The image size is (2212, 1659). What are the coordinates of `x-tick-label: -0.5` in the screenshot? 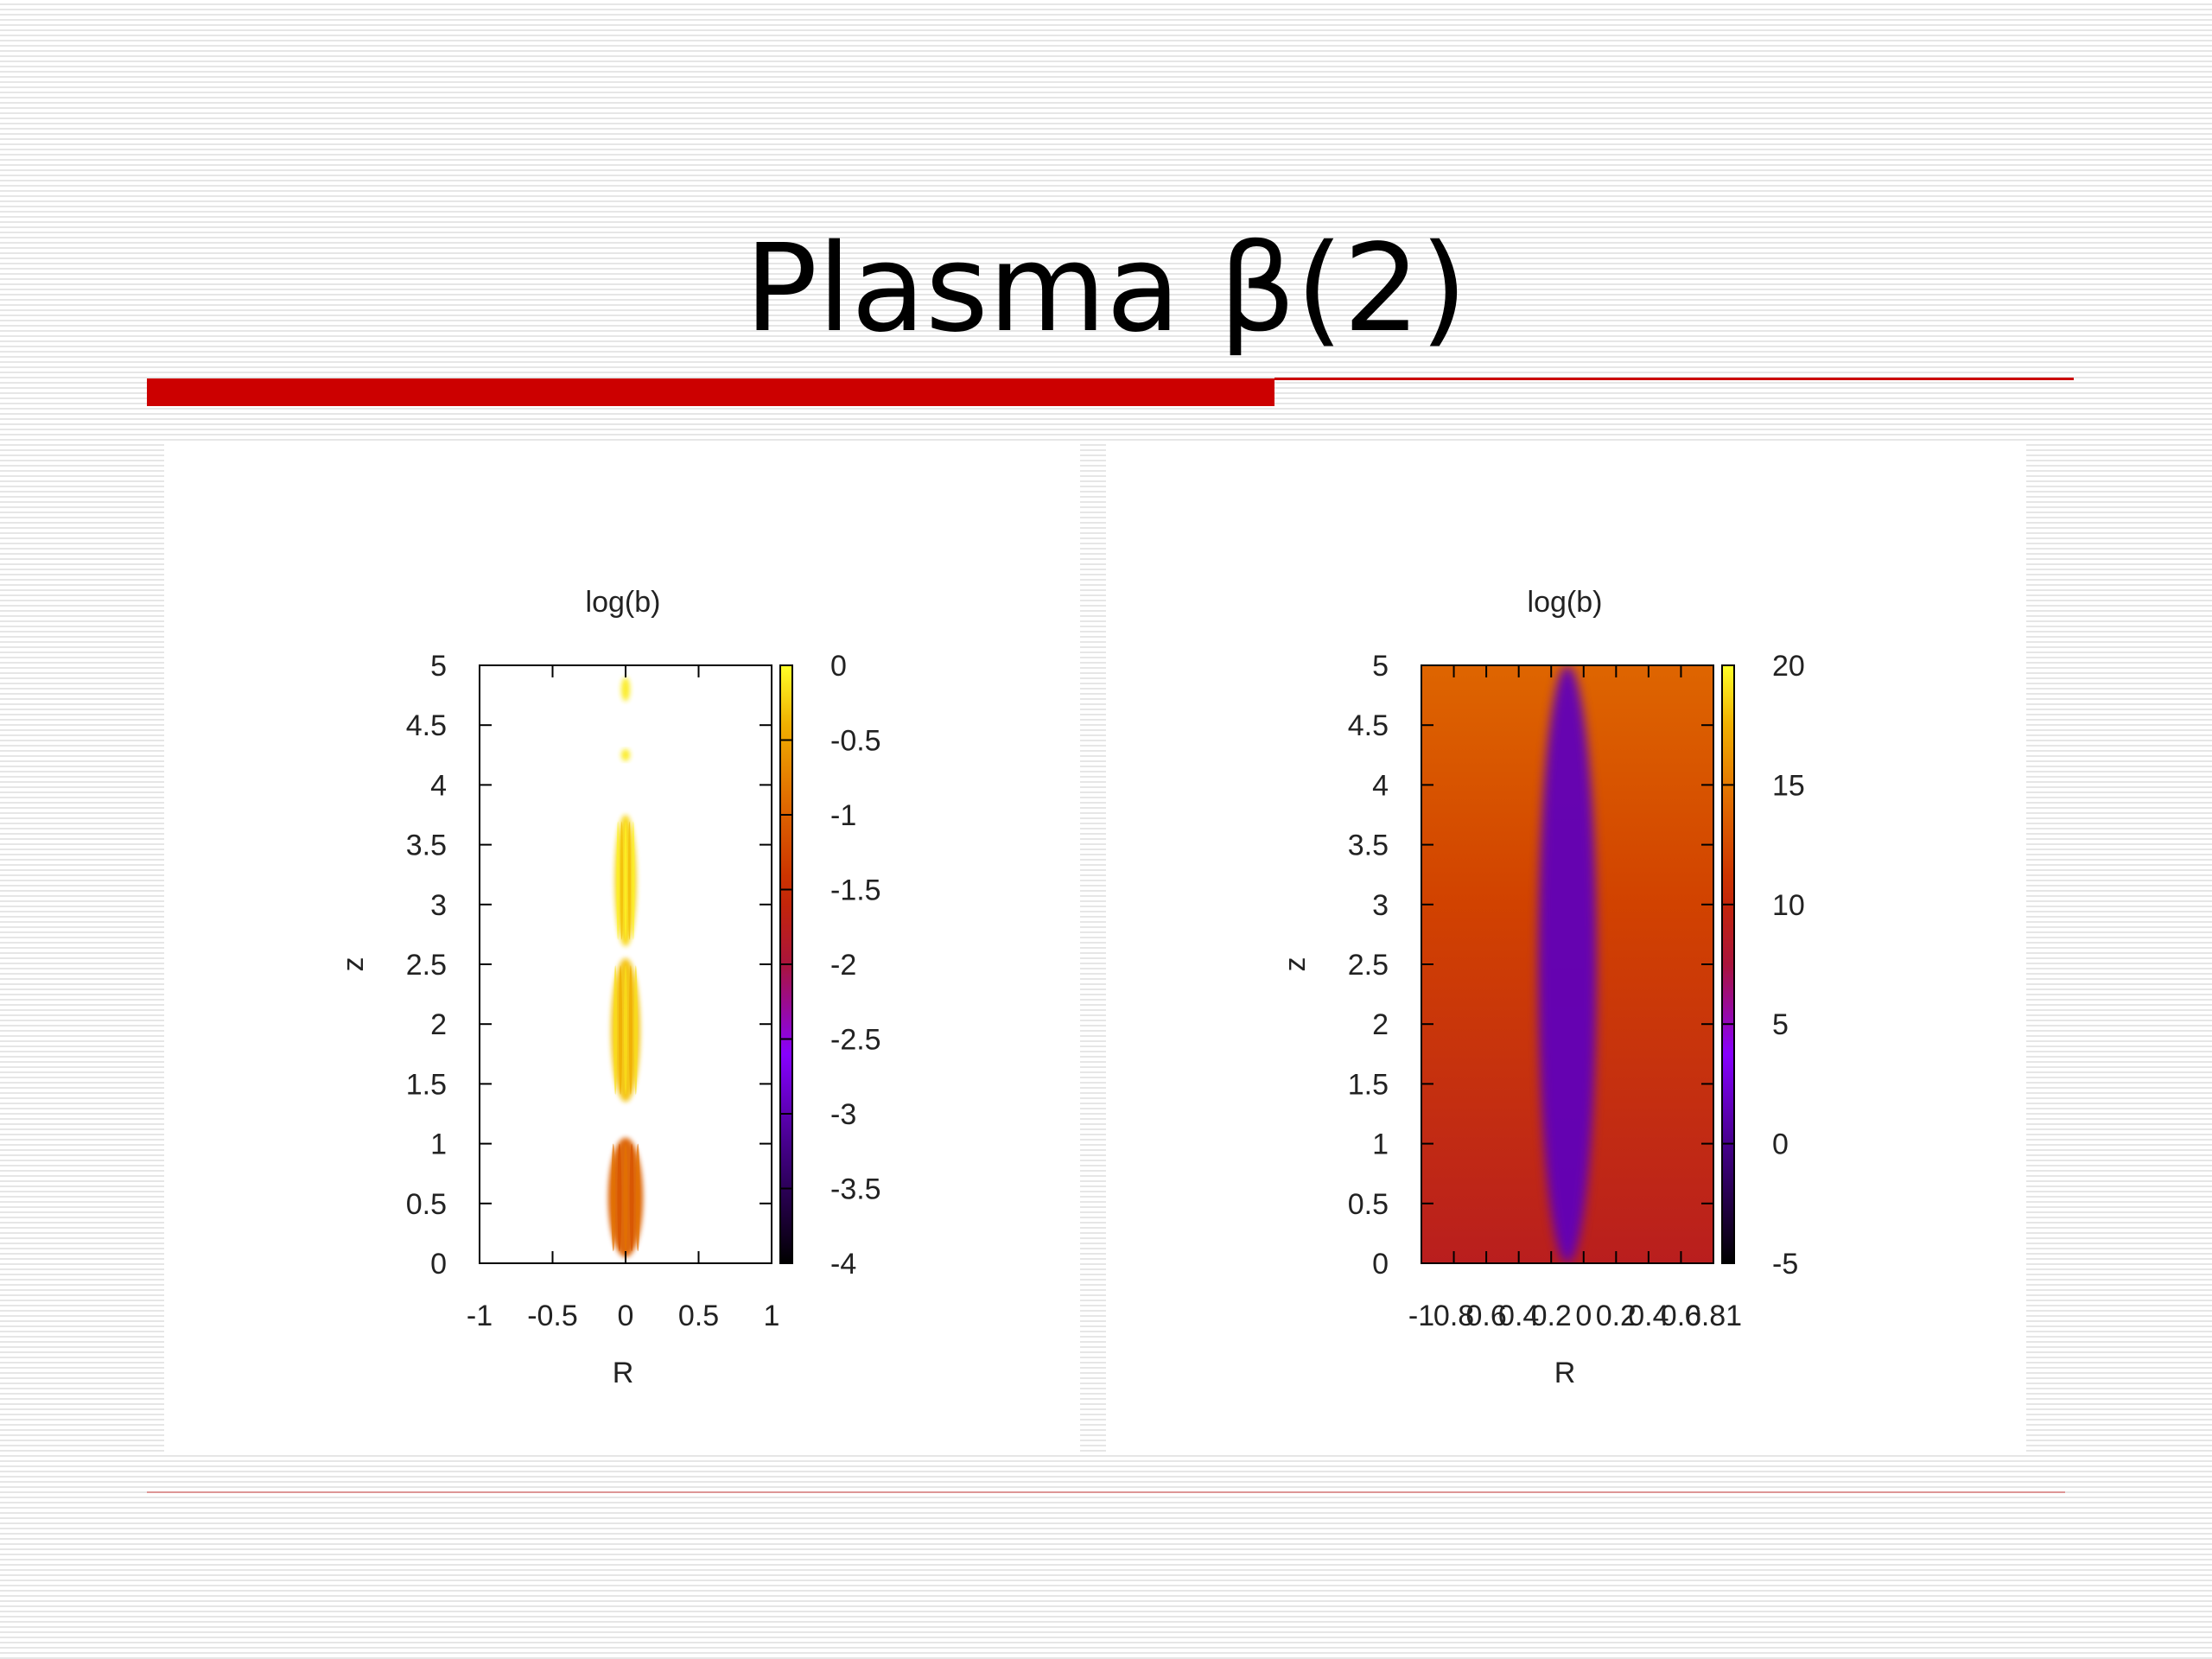 It's located at (552, 1316).